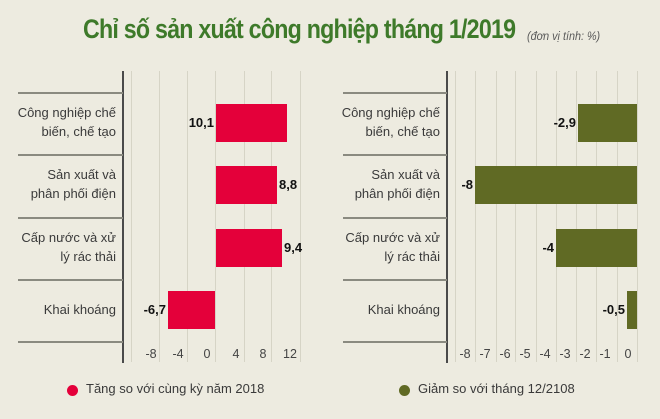 This screenshot has height=419, width=660. What do you see at coordinates (605, 354) in the screenshot?
I see `x-tick: -1` at bounding box center [605, 354].